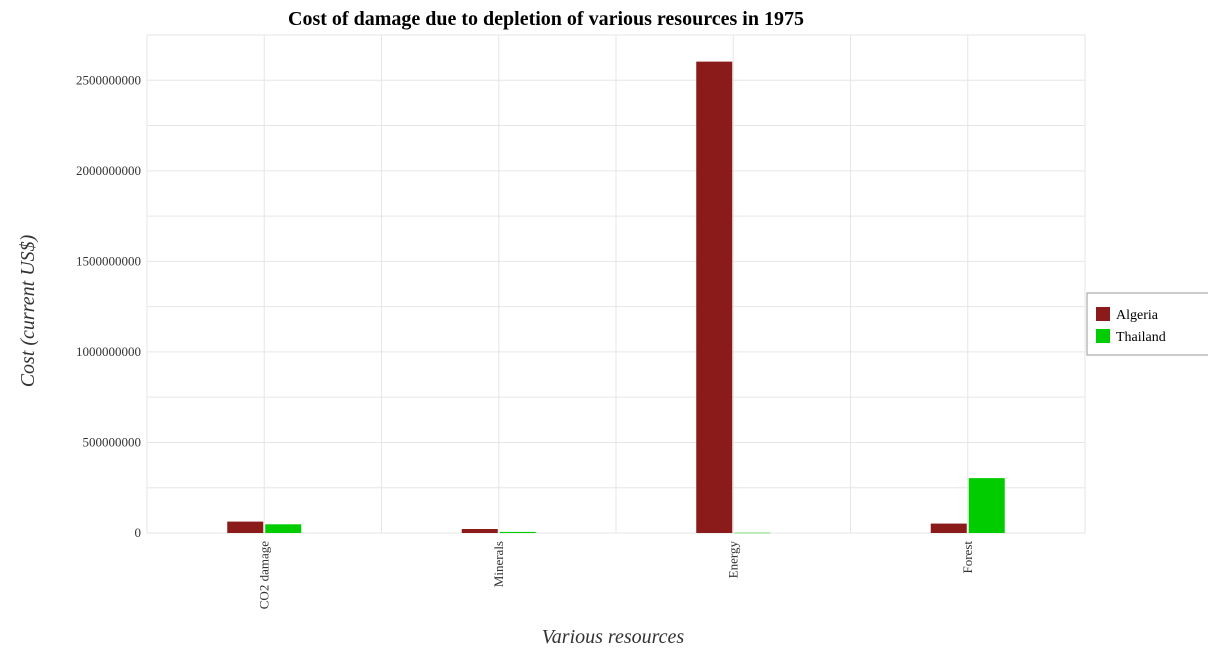  I want to click on x-tick-label: Energy, so click(732, 560).